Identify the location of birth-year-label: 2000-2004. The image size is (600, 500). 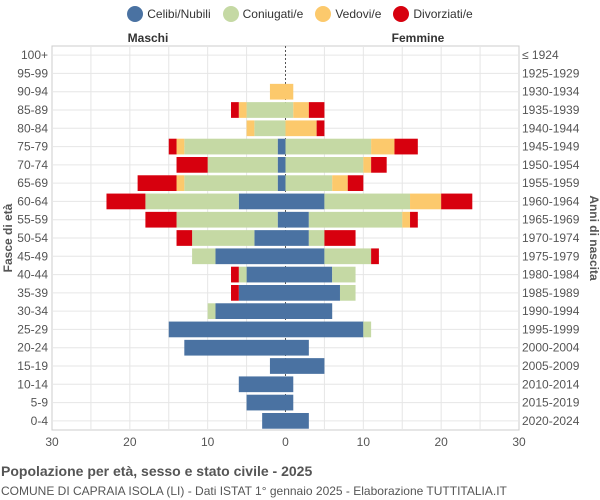
(551, 348).